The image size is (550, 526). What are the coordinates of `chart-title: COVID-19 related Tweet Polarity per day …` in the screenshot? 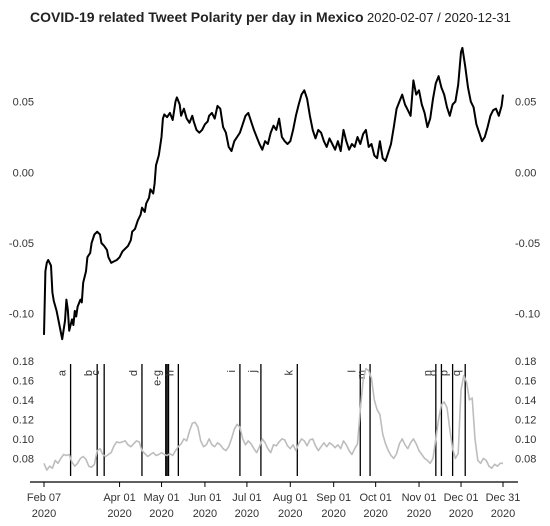 It's located at (197, 17).